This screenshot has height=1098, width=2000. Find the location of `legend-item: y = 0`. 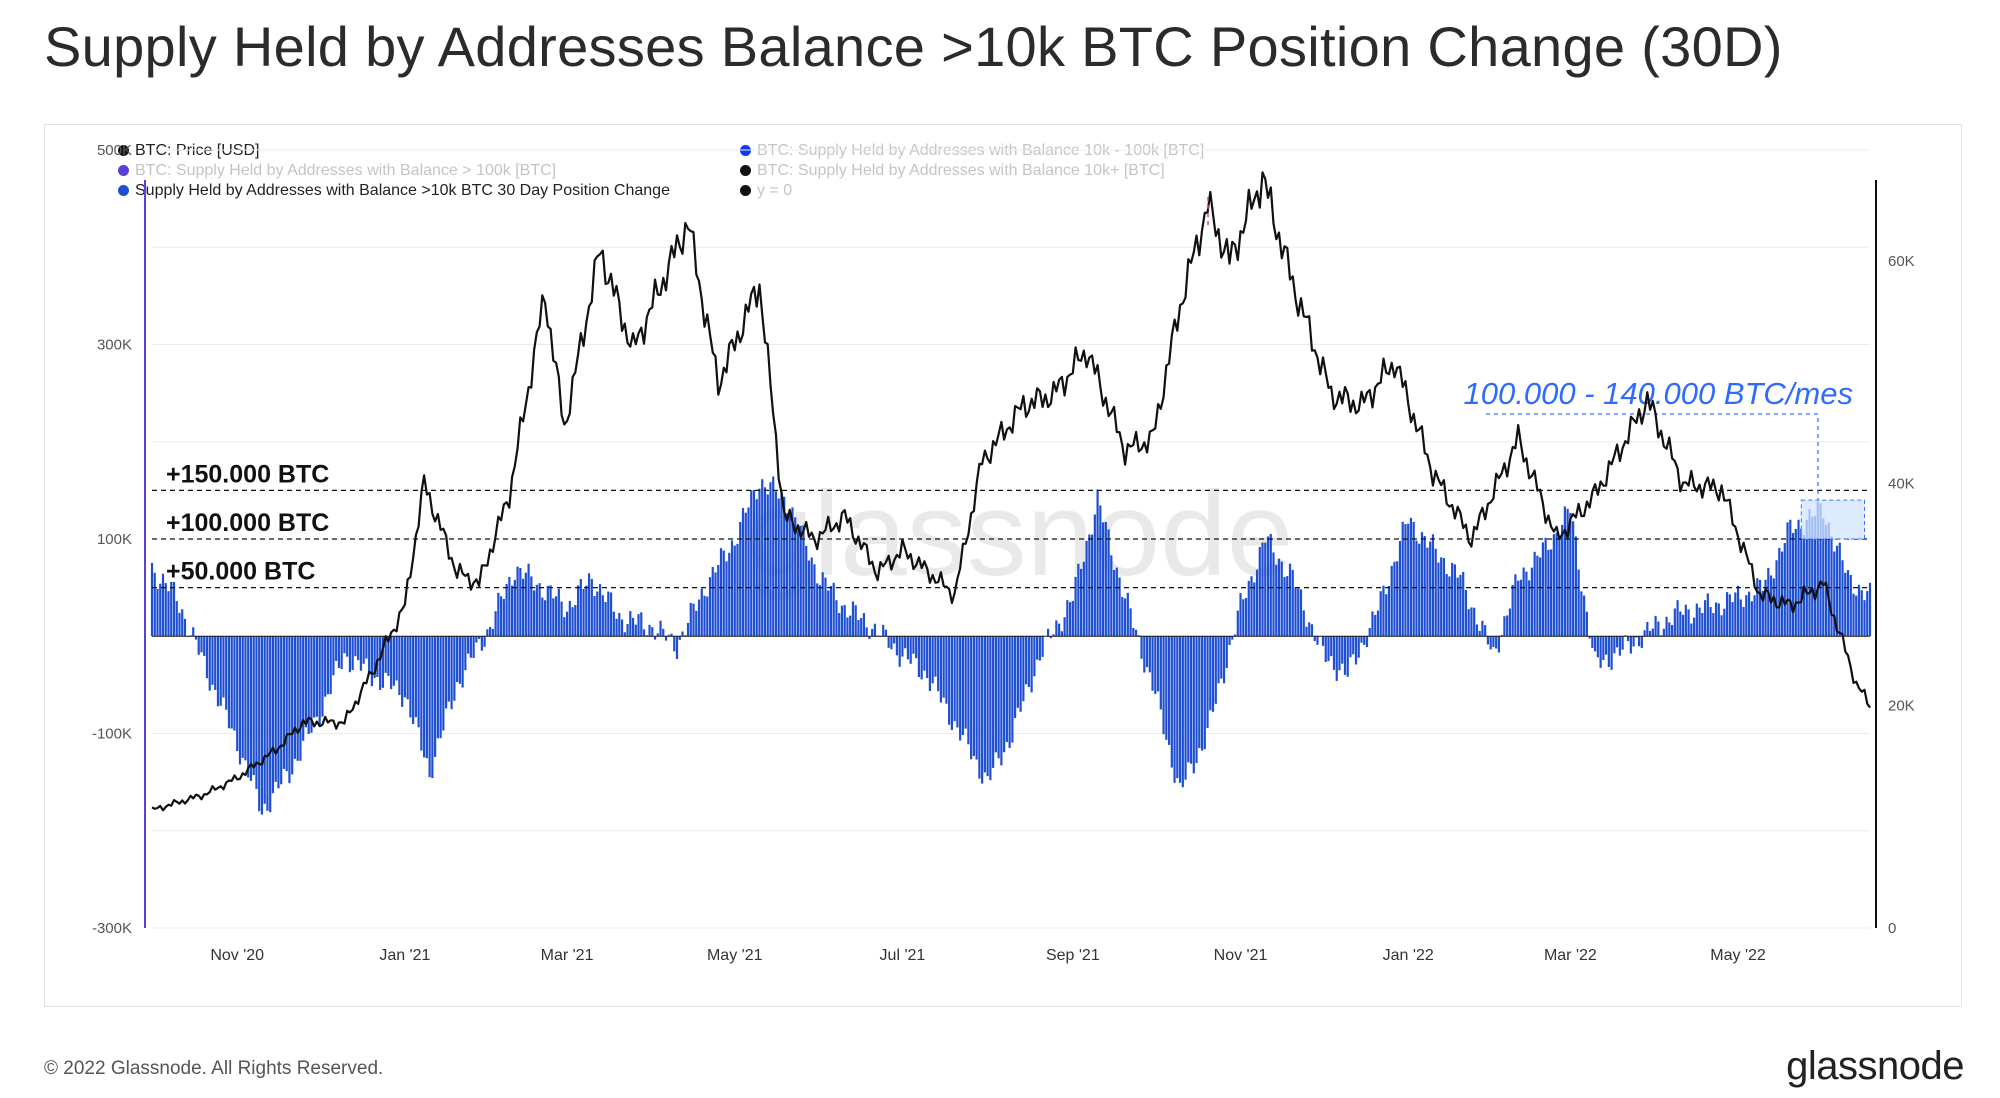

legend-item: y = 0 is located at coordinates (766, 191).